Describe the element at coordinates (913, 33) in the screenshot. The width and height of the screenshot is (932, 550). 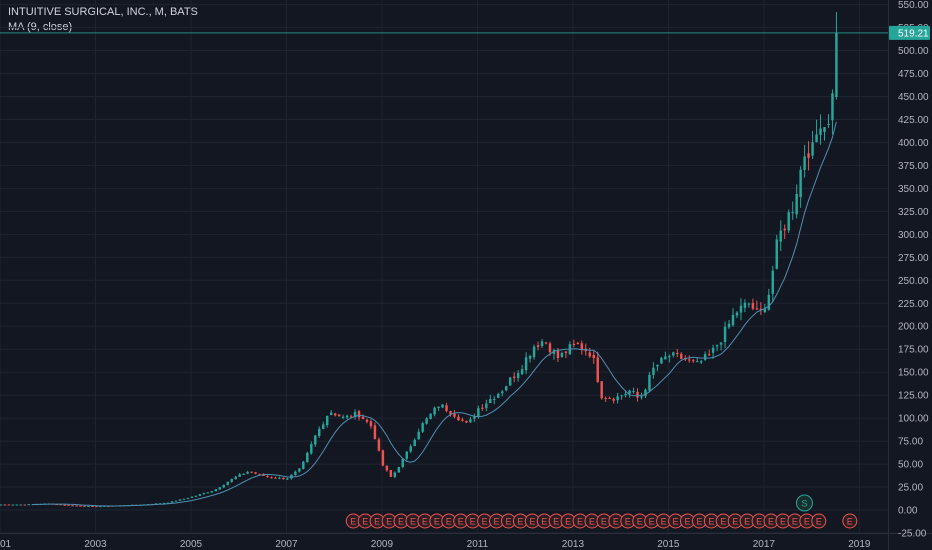
I see `last-price-label: 519.21` at that location.